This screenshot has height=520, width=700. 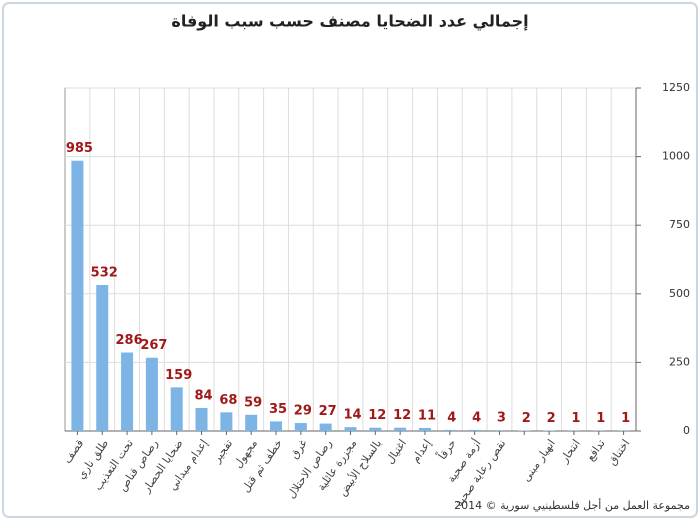 I want to click on y-tick-label: 0, so click(x=686, y=430).